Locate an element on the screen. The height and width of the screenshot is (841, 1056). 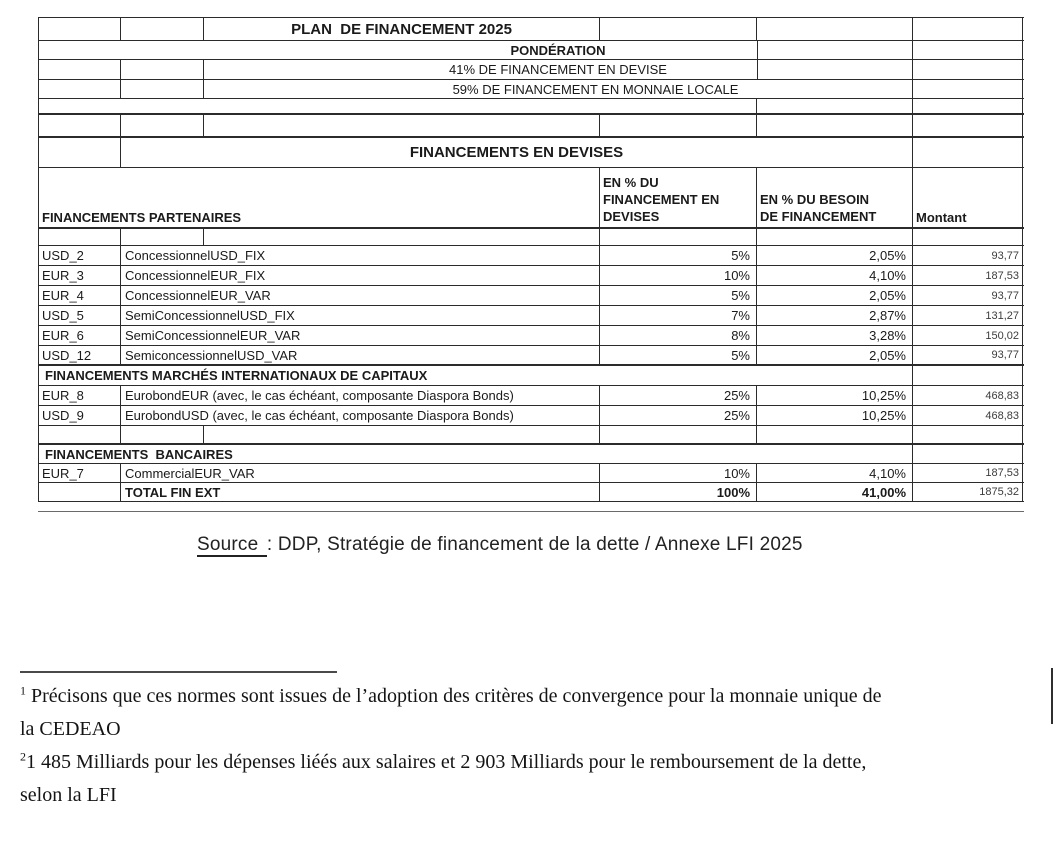
footnote-marker: 2 is located at coordinates (23, 756).